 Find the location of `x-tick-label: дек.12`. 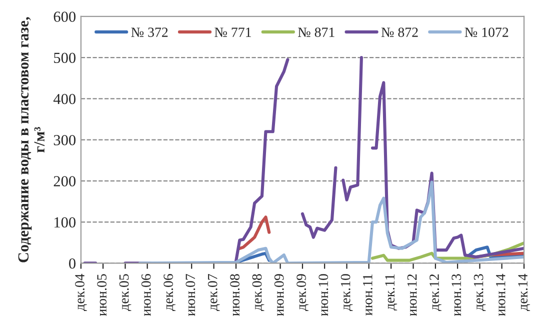

x-tick-label: дек.12 is located at coordinates (436, 292).